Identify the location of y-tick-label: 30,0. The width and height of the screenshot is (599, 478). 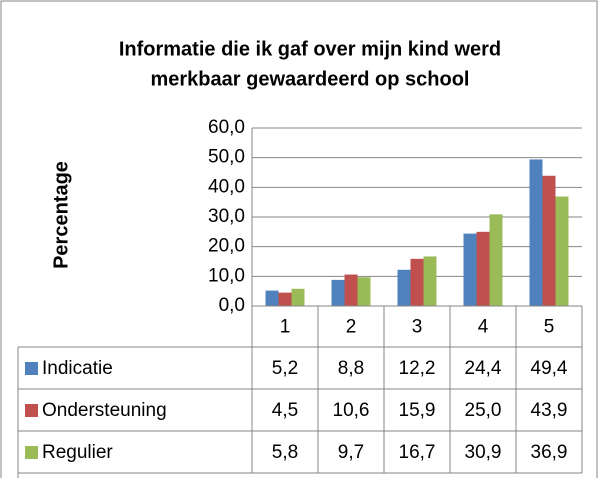
(226, 216).